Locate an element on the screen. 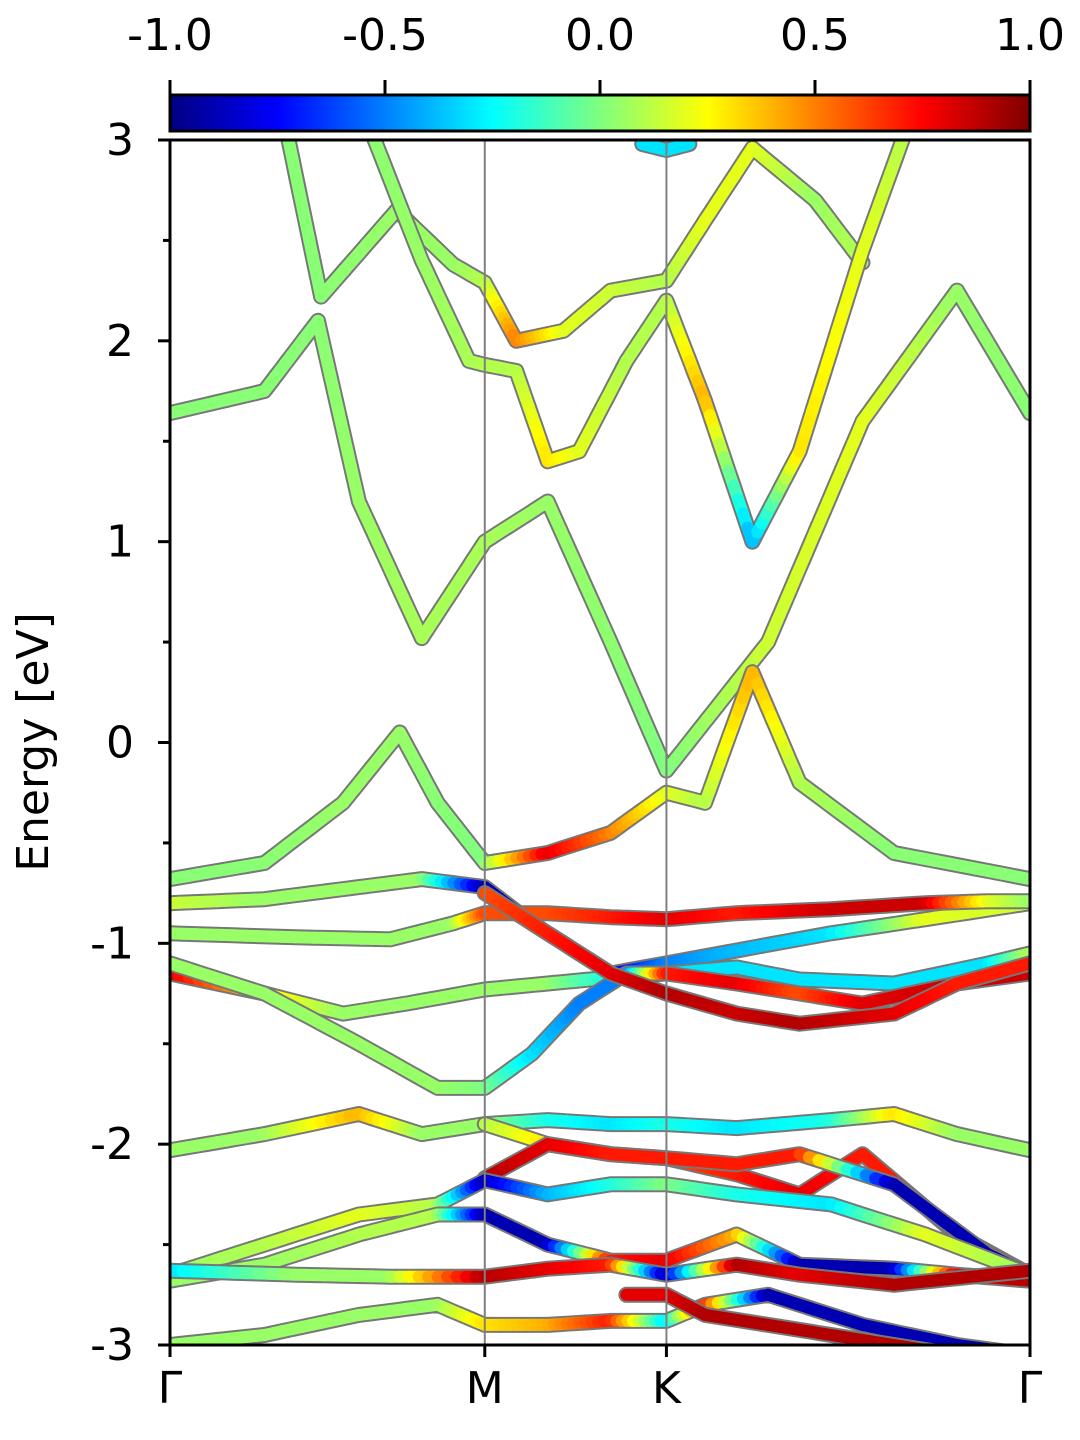 The height and width of the screenshot is (1440, 1080). colorbar-gradient is located at coordinates (600, 113).